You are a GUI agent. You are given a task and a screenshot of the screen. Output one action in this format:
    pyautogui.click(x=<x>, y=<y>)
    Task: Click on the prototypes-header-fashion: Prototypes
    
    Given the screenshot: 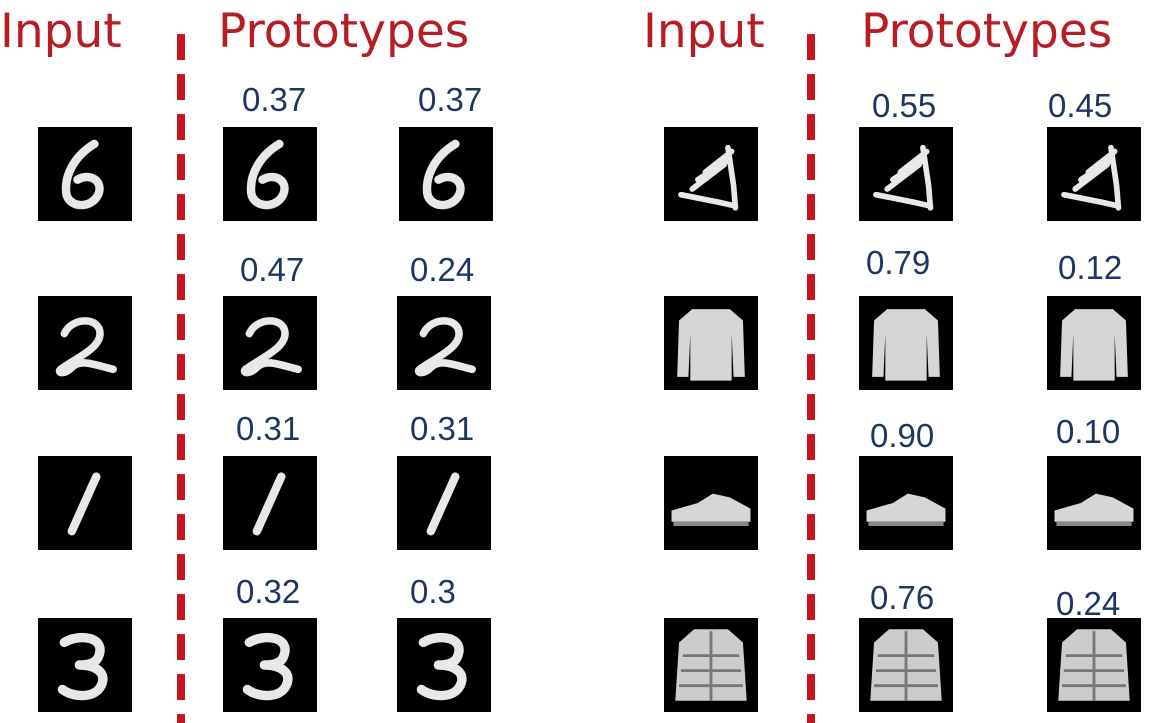 What is the action you would take?
    pyautogui.click(x=987, y=31)
    